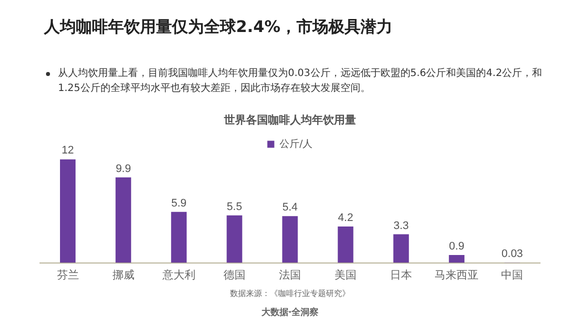 The width and height of the screenshot is (580, 325). What do you see at coordinates (290, 312) in the screenshot?
I see `text: 大数据·全洞察` at bounding box center [290, 312].